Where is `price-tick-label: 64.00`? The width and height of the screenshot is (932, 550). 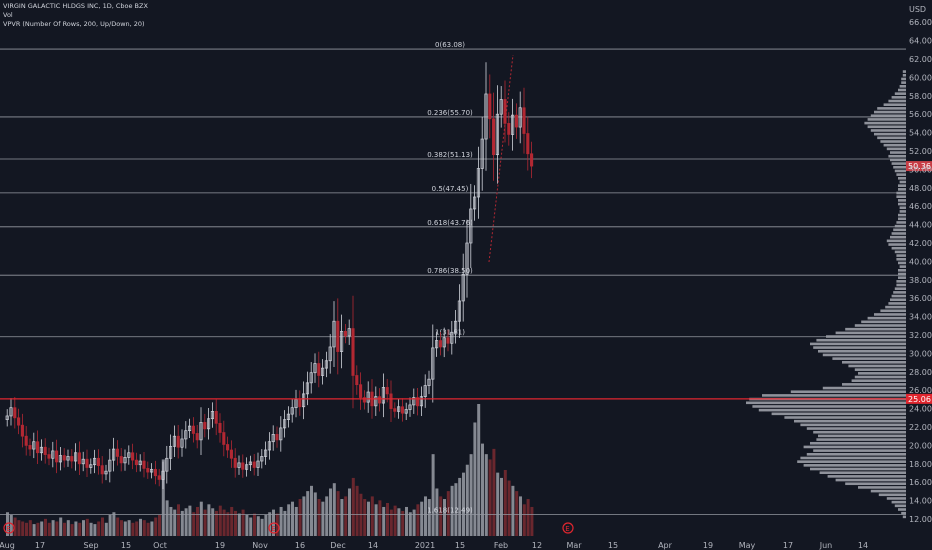
price-tick-label: 64.00 is located at coordinates (920, 41).